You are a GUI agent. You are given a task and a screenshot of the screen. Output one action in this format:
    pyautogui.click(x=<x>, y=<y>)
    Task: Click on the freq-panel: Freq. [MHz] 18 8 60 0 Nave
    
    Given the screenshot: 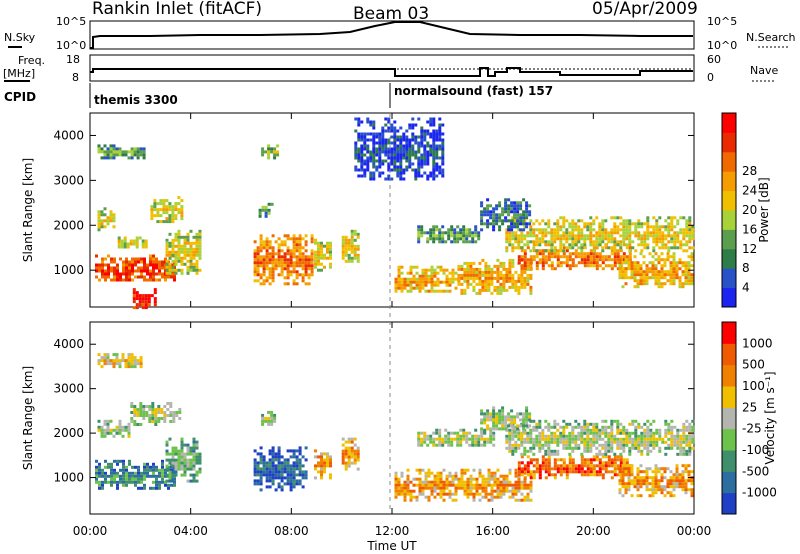 What is the action you would take?
    pyautogui.click(x=390, y=68)
    